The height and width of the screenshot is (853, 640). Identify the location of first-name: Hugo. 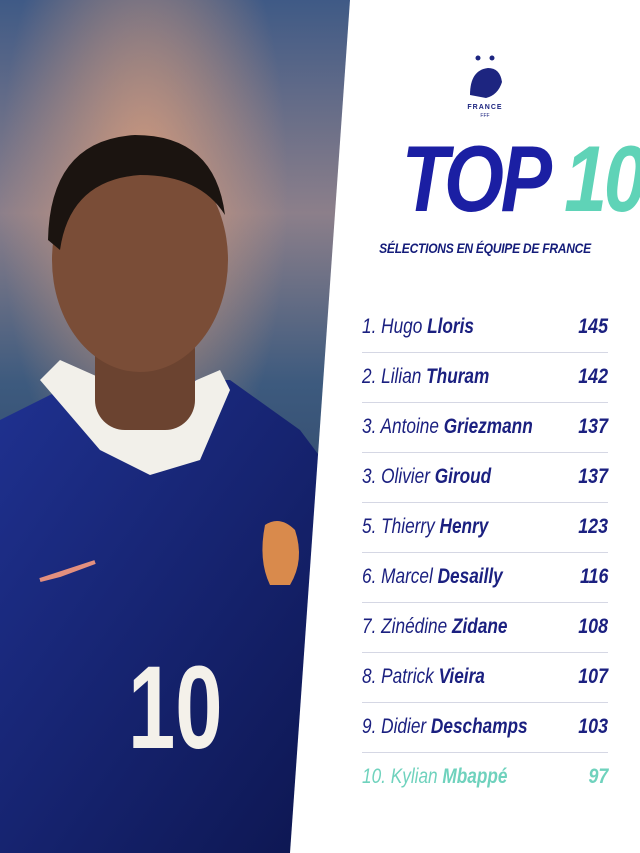
(402, 326).